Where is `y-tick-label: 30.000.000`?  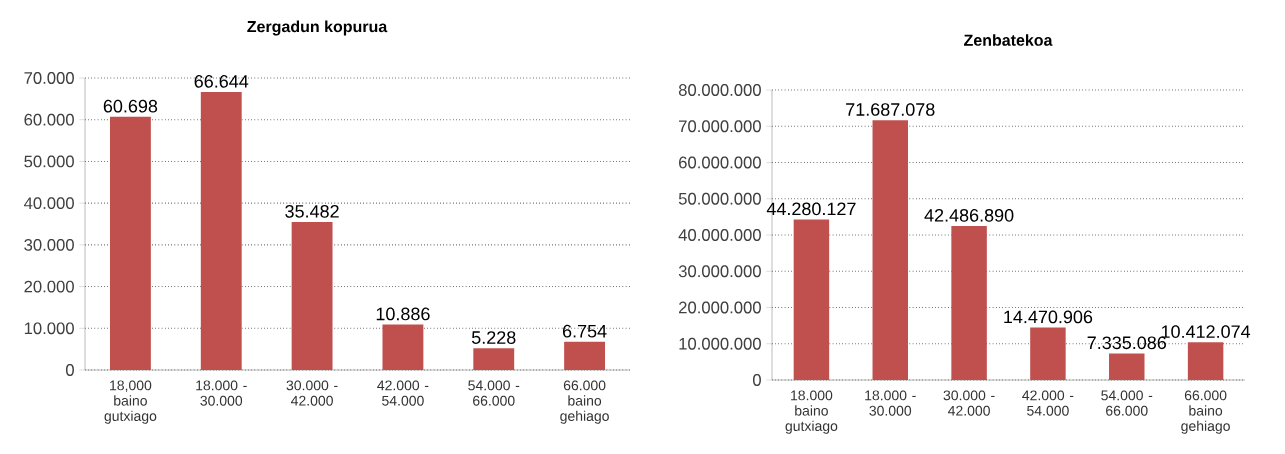 y-tick-label: 30.000.000 is located at coordinates (719, 271).